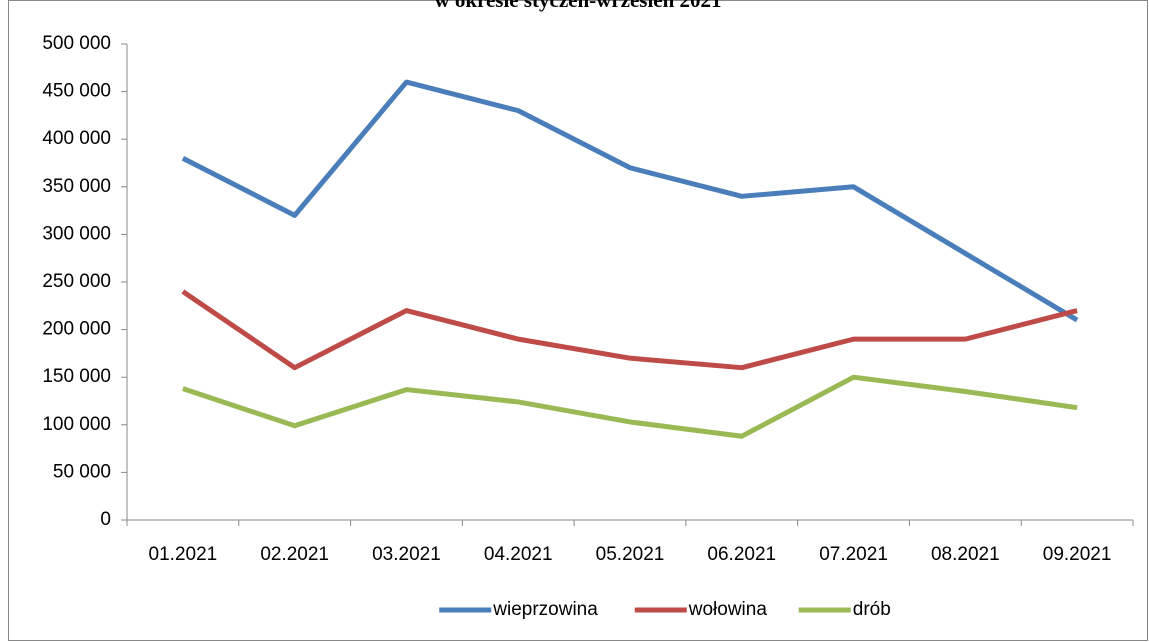  Describe the element at coordinates (872, 609) in the screenshot. I see `legend-label: drób` at that location.